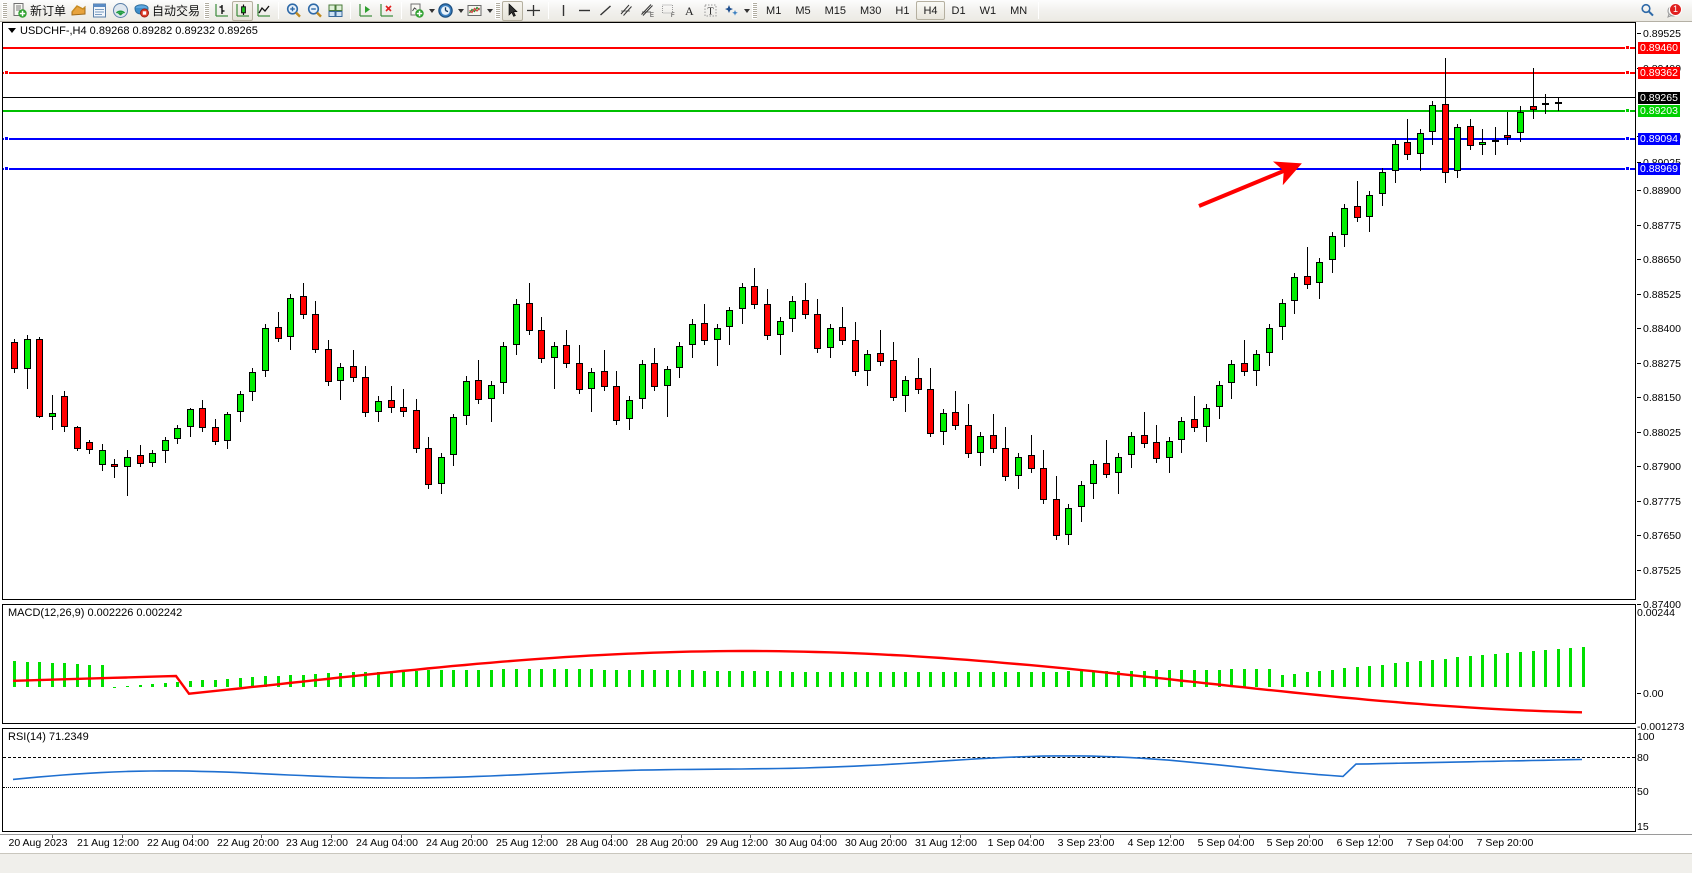 The width and height of the screenshot is (1692, 873). I want to click on timeframe-d1: D1, so click(958, 10).